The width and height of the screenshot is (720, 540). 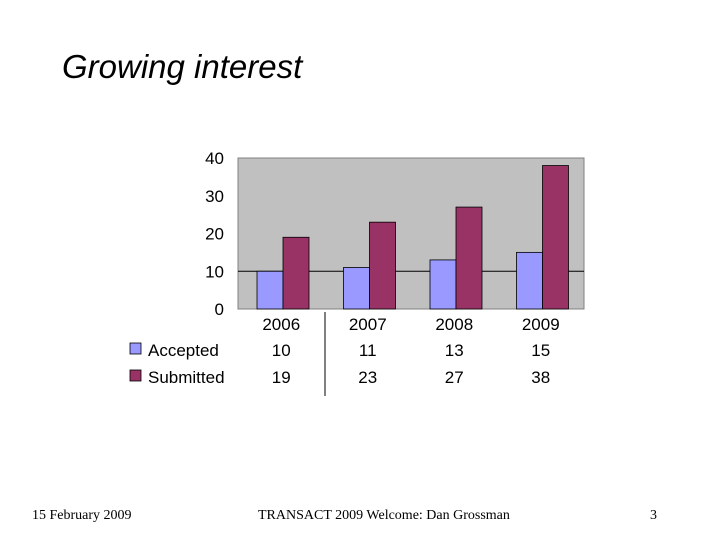 I want to click on x-category-label: 2009, so click(x=541, y=324).